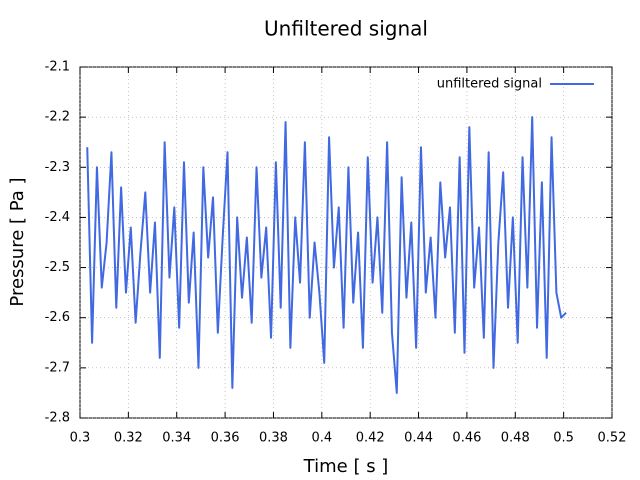 The width and height of the screenshot is (640, 480). Describe the element at coordinates (346, 466) in the screenshot. I see `x-axis-label: Time [ s ]` at that location.